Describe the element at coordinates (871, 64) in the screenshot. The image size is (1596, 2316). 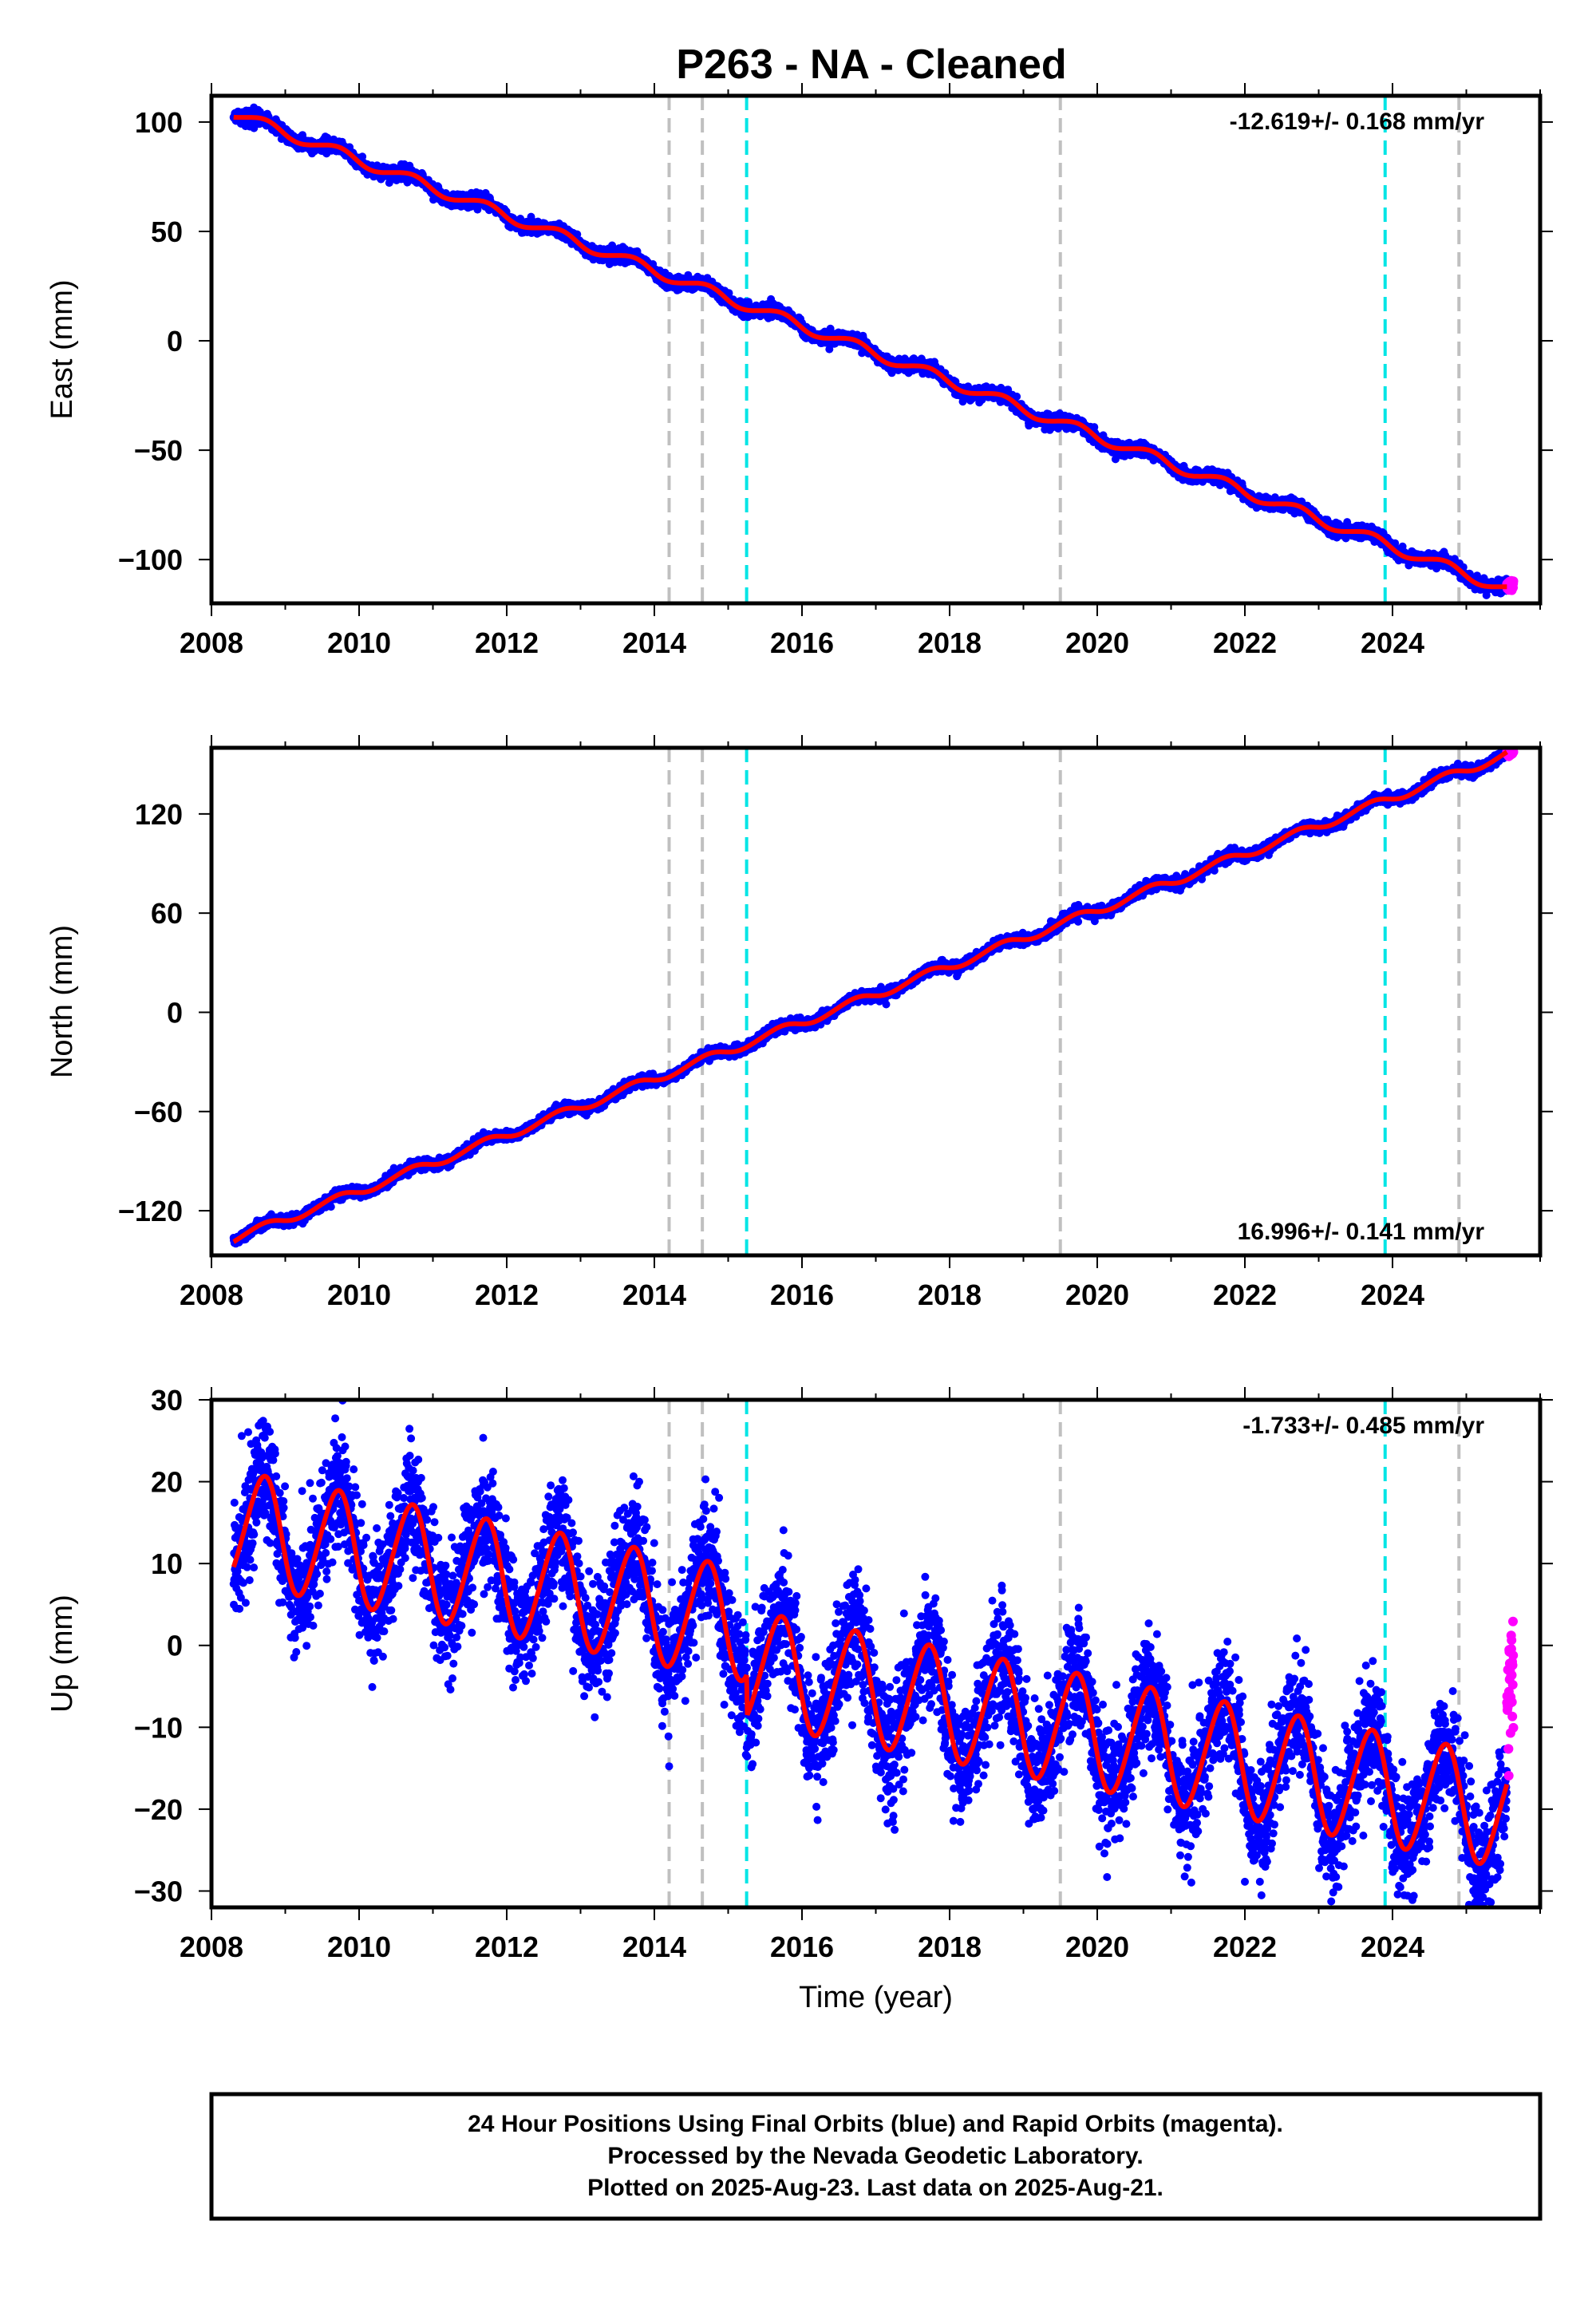
I see `figure-title: P263 - NA - Cleaned` at that location.